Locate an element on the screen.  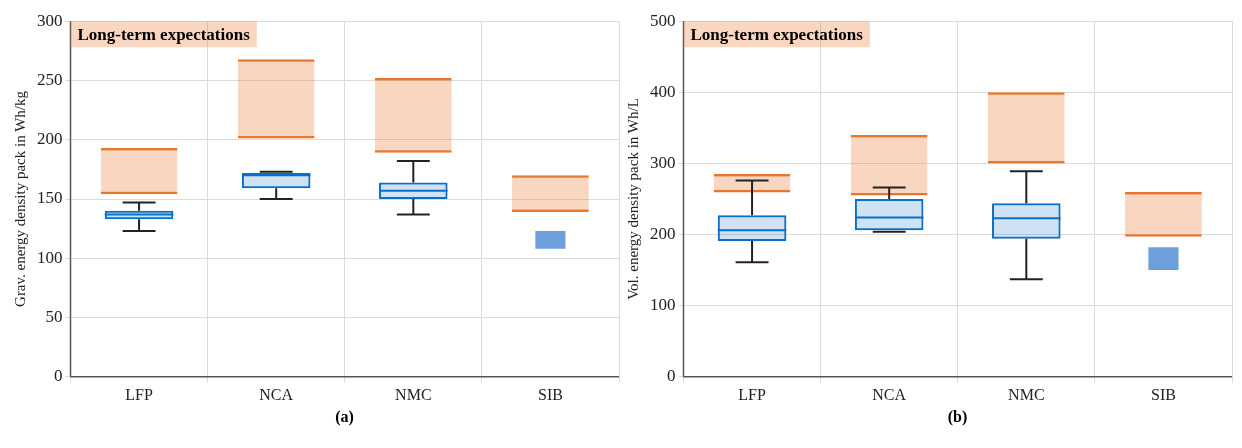
y-axis-title: Vol. energy density pack in Wh/L is located at coordinates (632, 199).